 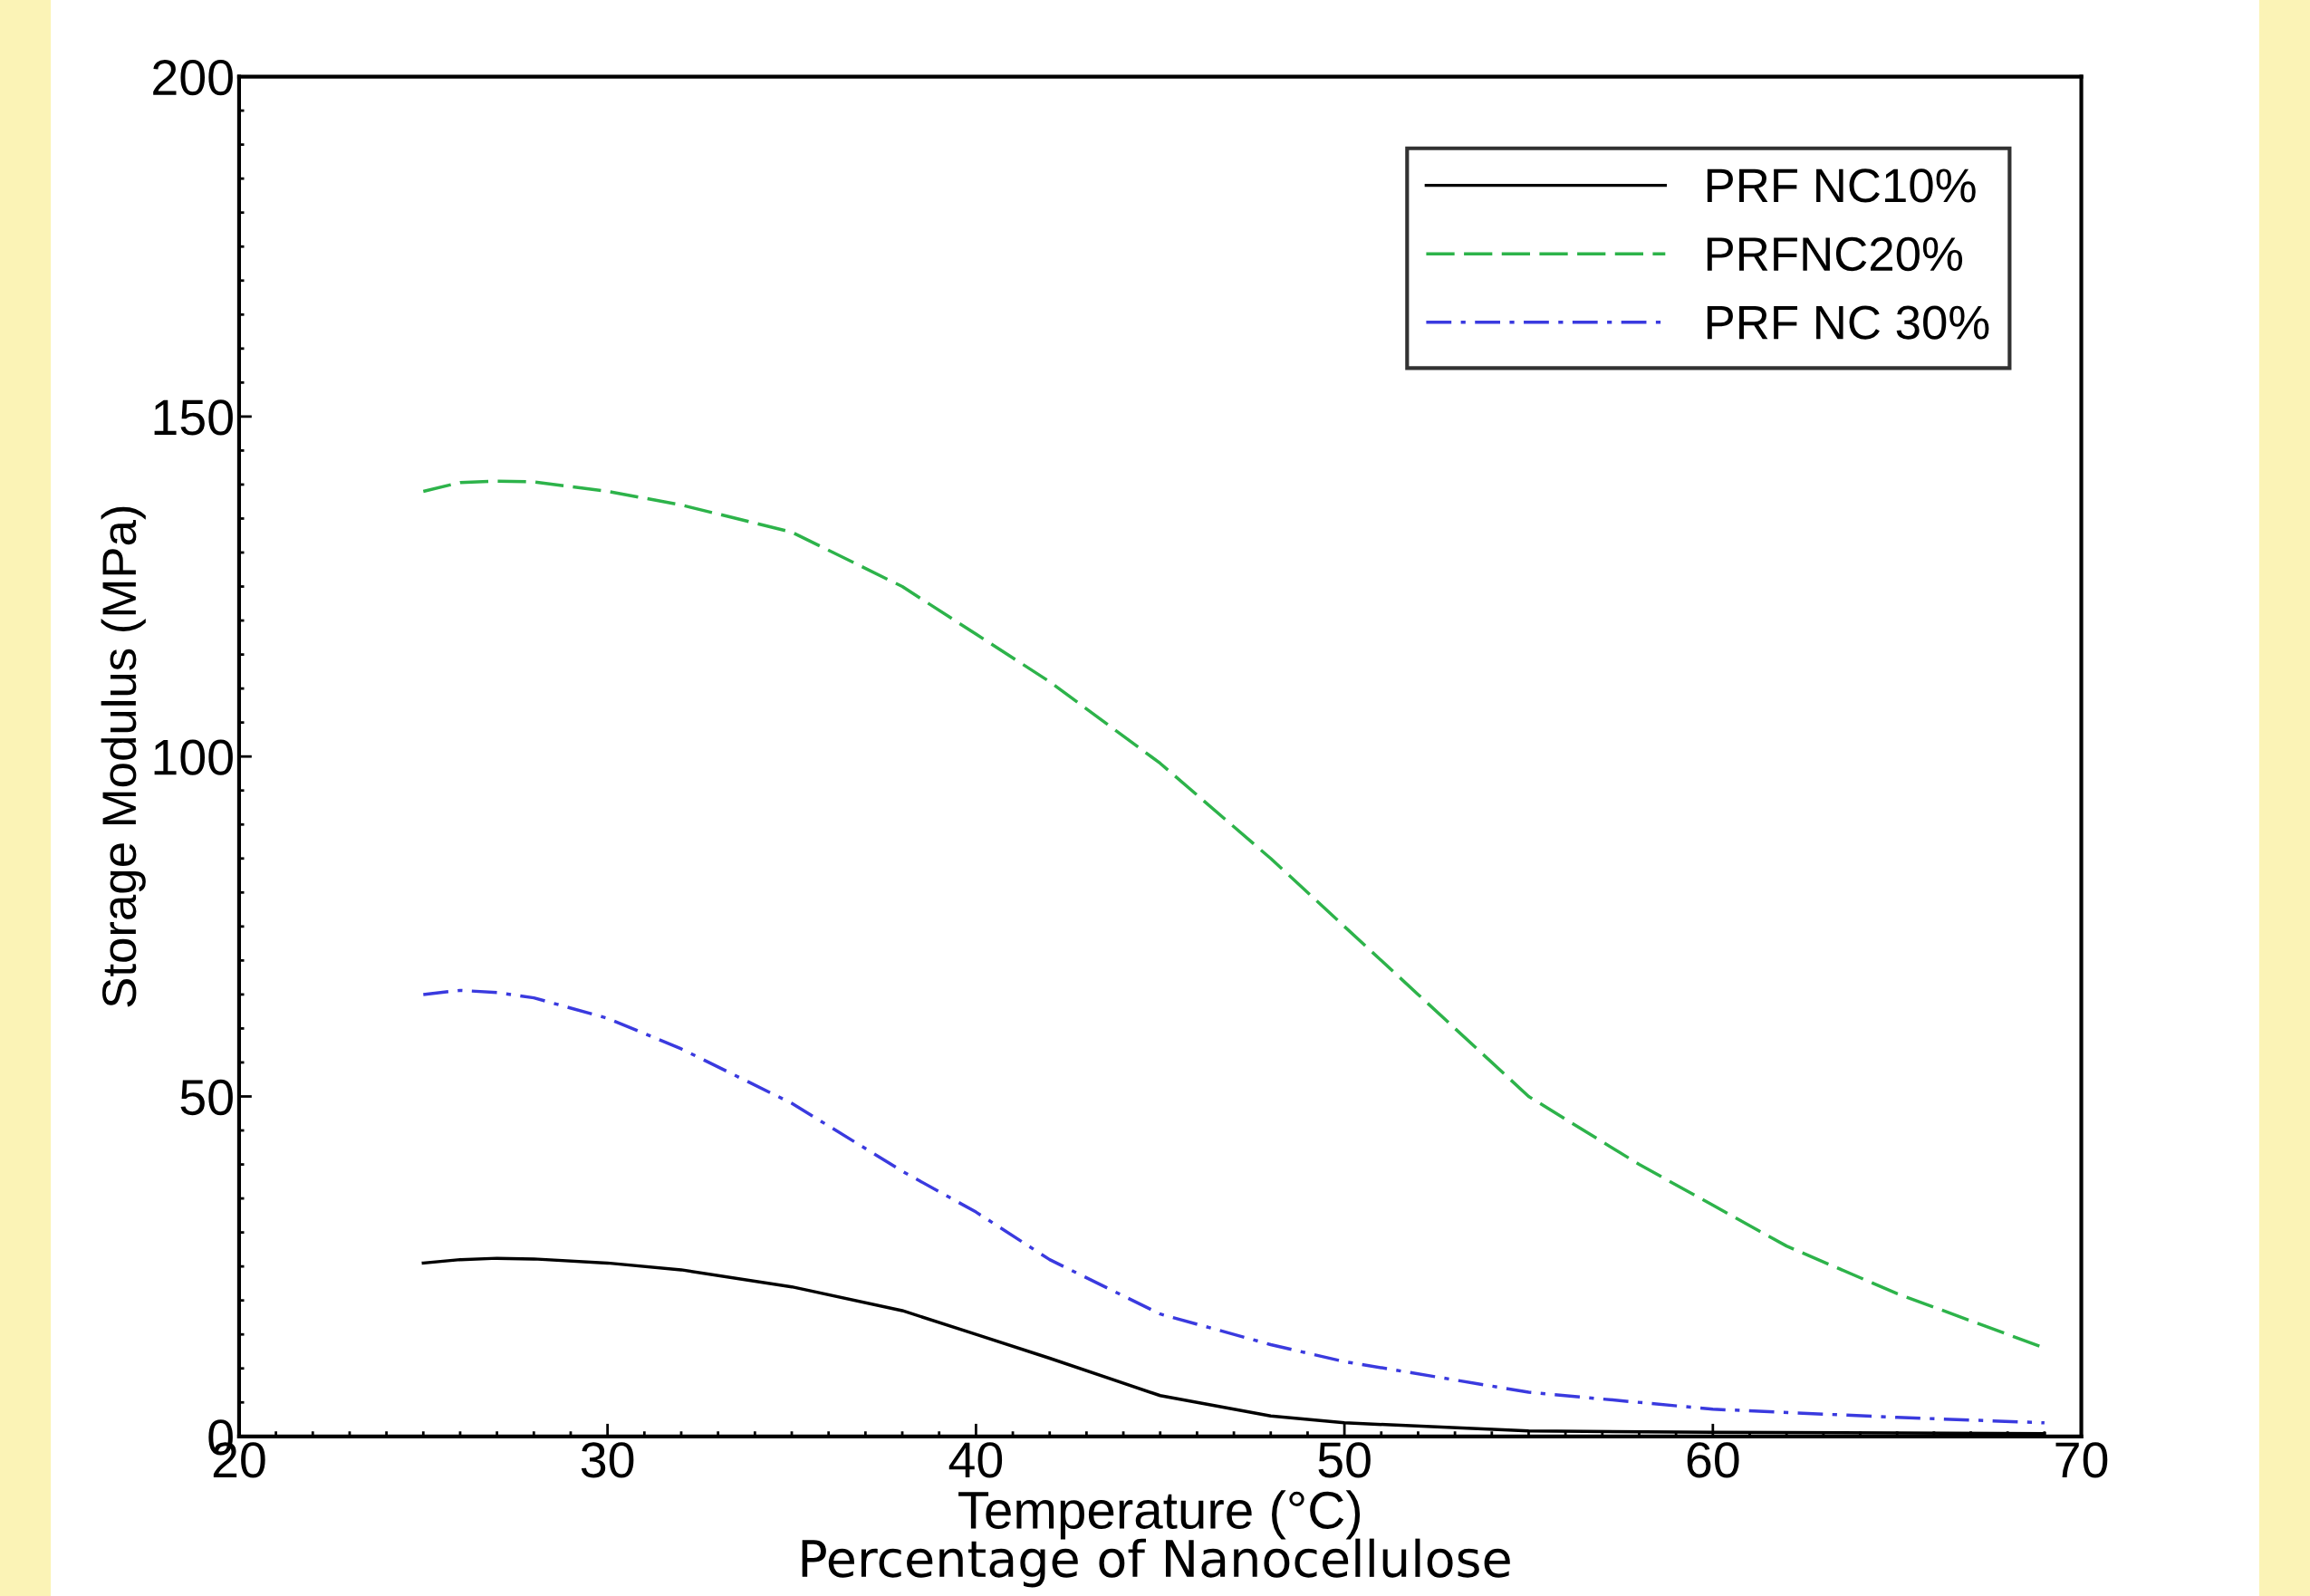 What do you see at coordinates (1841, 185) in the screenshot?
I see `legend-label: PRF NC10%` at bounding box center [1841, 185].